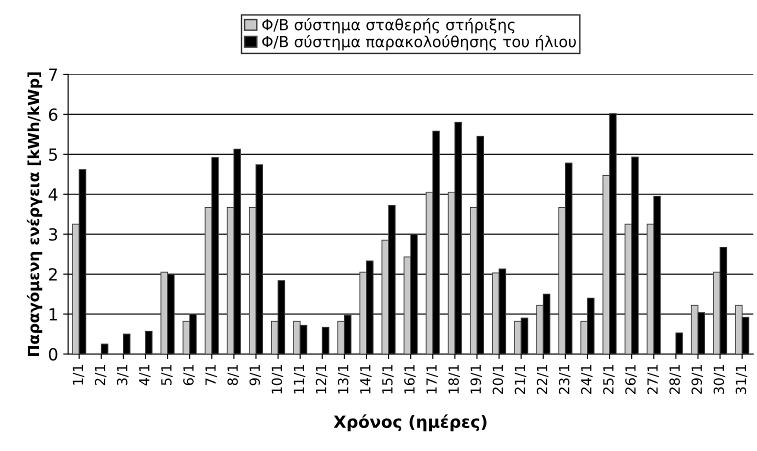  What do you see at coordinates (675, 379) in the screenshot?
I see `x-tick-label: 28/1` at bounding box center [675, 379].